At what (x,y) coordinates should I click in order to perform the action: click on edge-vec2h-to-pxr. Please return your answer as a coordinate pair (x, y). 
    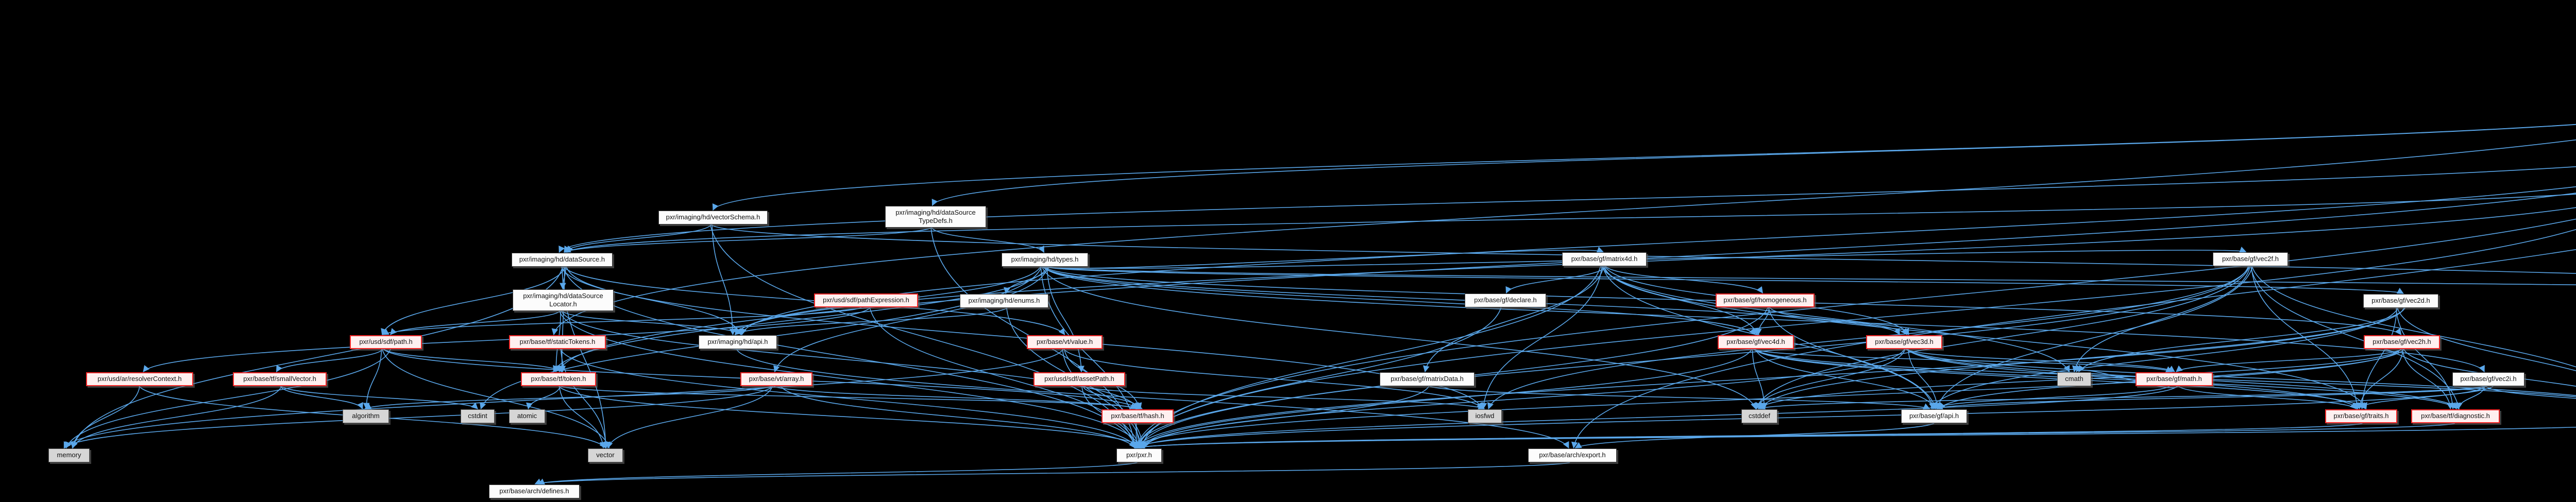
    Looking at the image, I should click on (1767, 399).